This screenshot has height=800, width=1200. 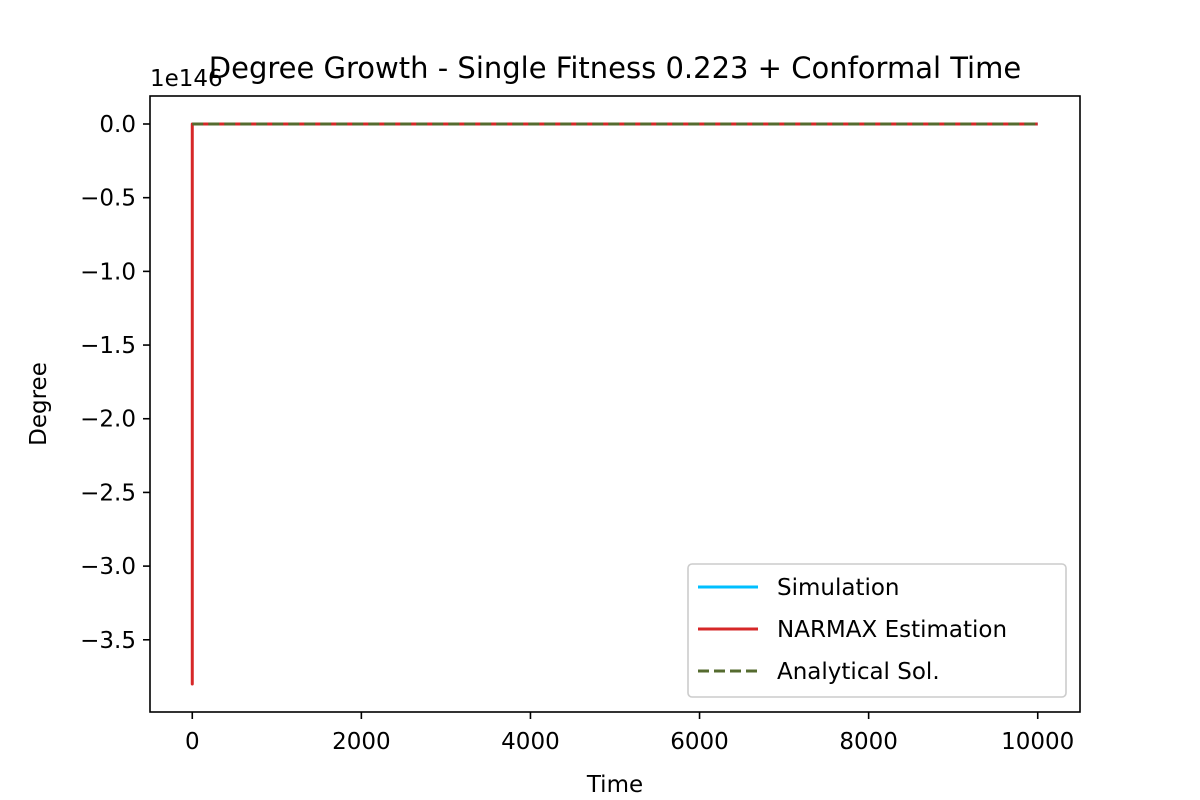 What do you see at coordinates (108, 493) in the screenshot?
I see `y-tick-label: −2.5` at bounding box center [108, 493].